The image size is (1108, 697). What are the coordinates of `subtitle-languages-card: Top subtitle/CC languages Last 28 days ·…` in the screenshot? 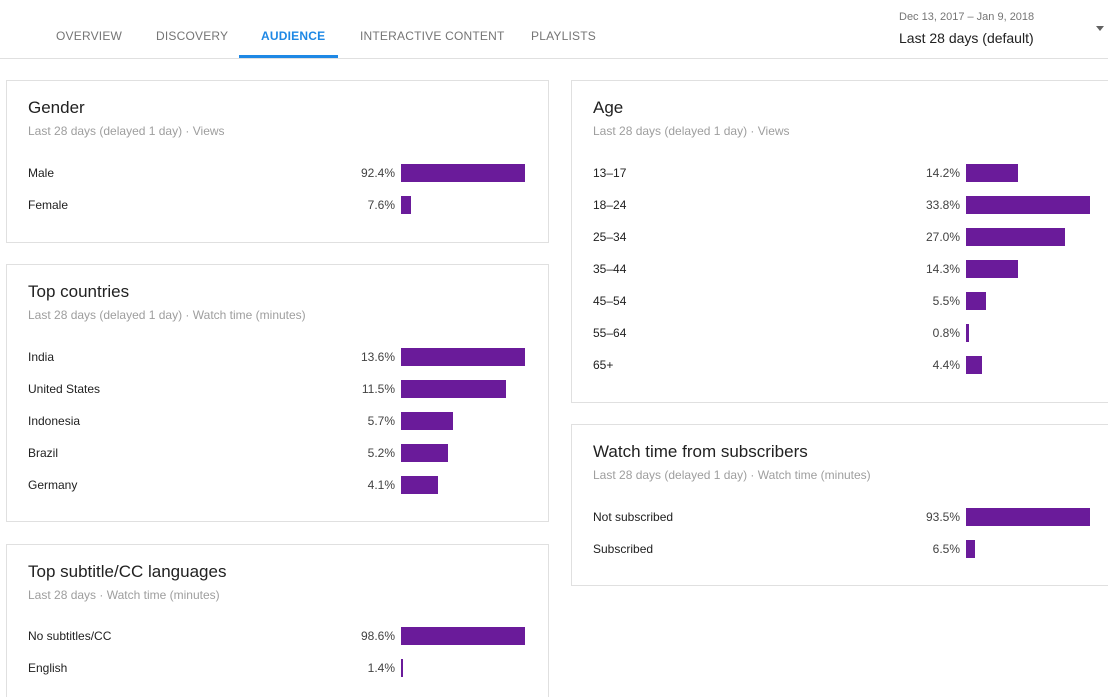 It's located at (277, 620).